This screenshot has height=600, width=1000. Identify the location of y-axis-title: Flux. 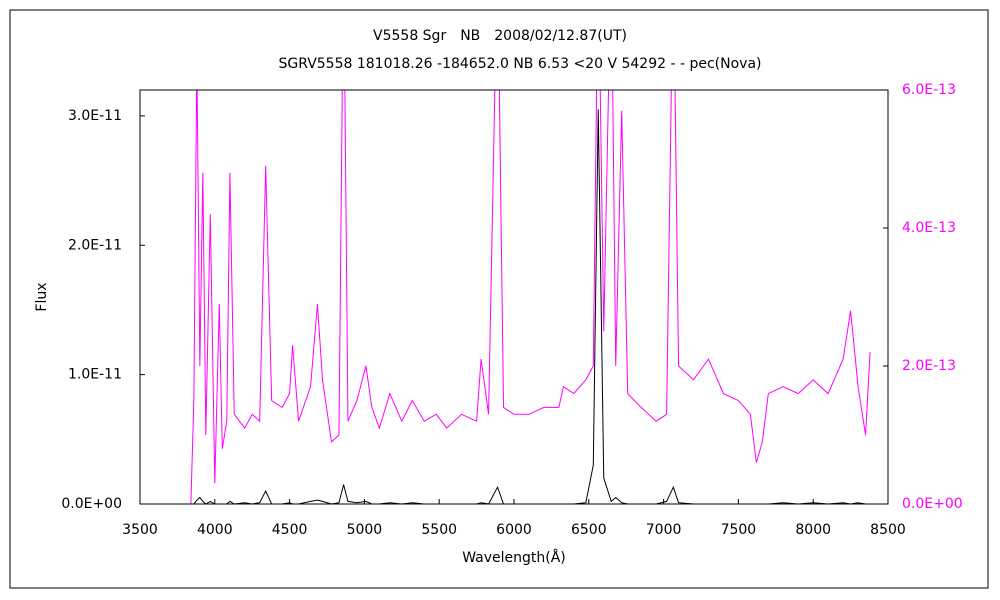
(42, 296).